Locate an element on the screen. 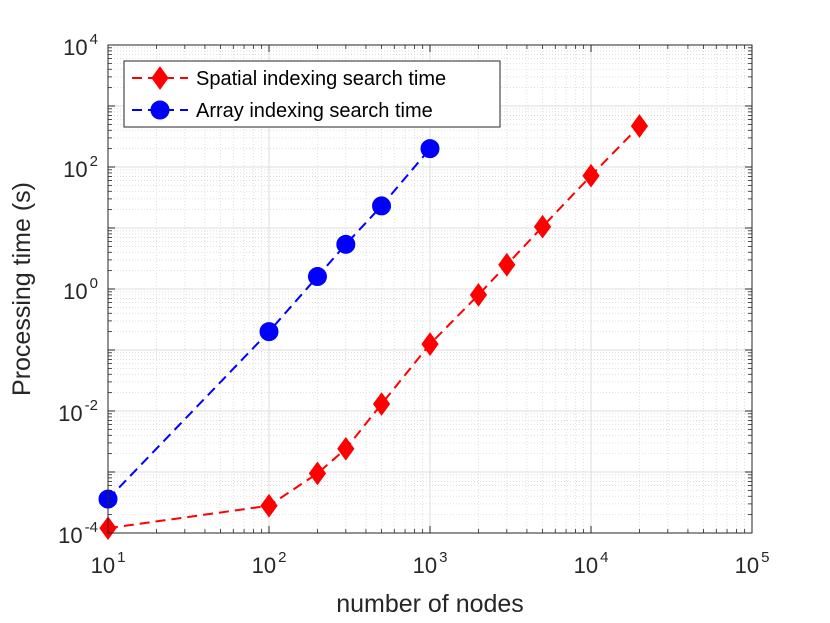 The height and width of the screenshot is (623, 830). x-tick-labels: 10 1 10 2 10 3 10 4 10 5 is located at coordinates (430, 563).